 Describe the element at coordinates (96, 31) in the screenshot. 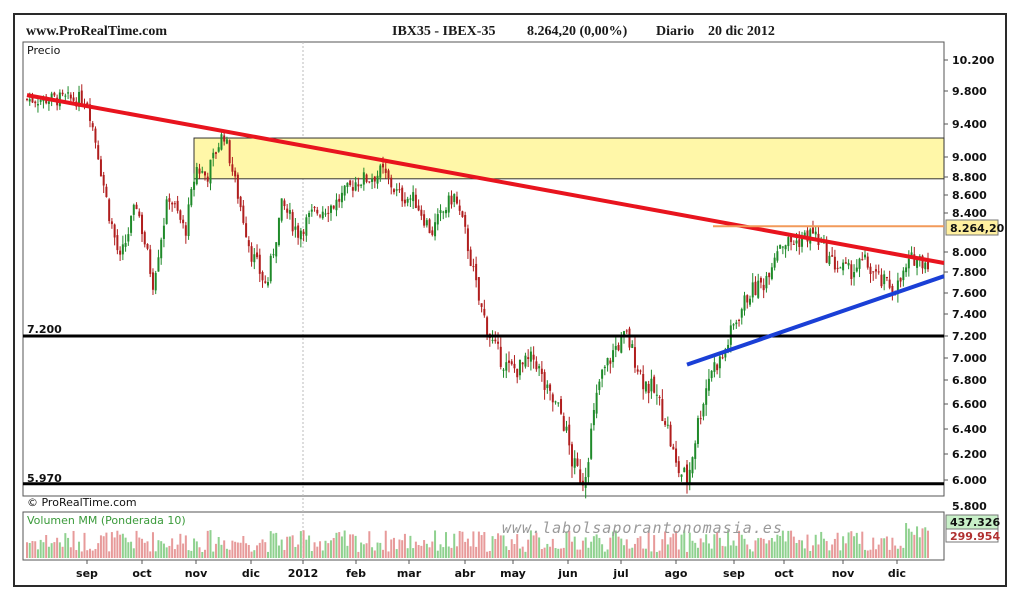

I see `header-site: www.ProRealTime.com` at that location.